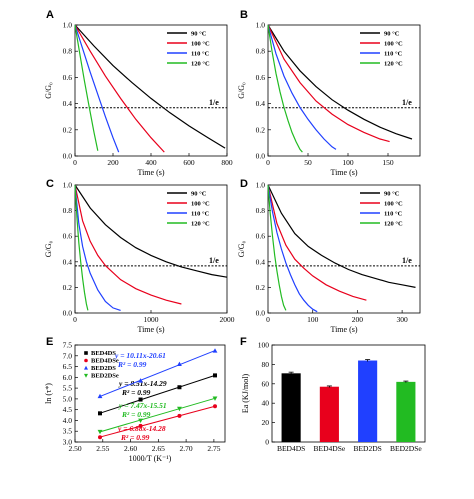  Describe the element at coordinates (227, 162) in the screenshot. I see `x-tick-label: 800` at that location.